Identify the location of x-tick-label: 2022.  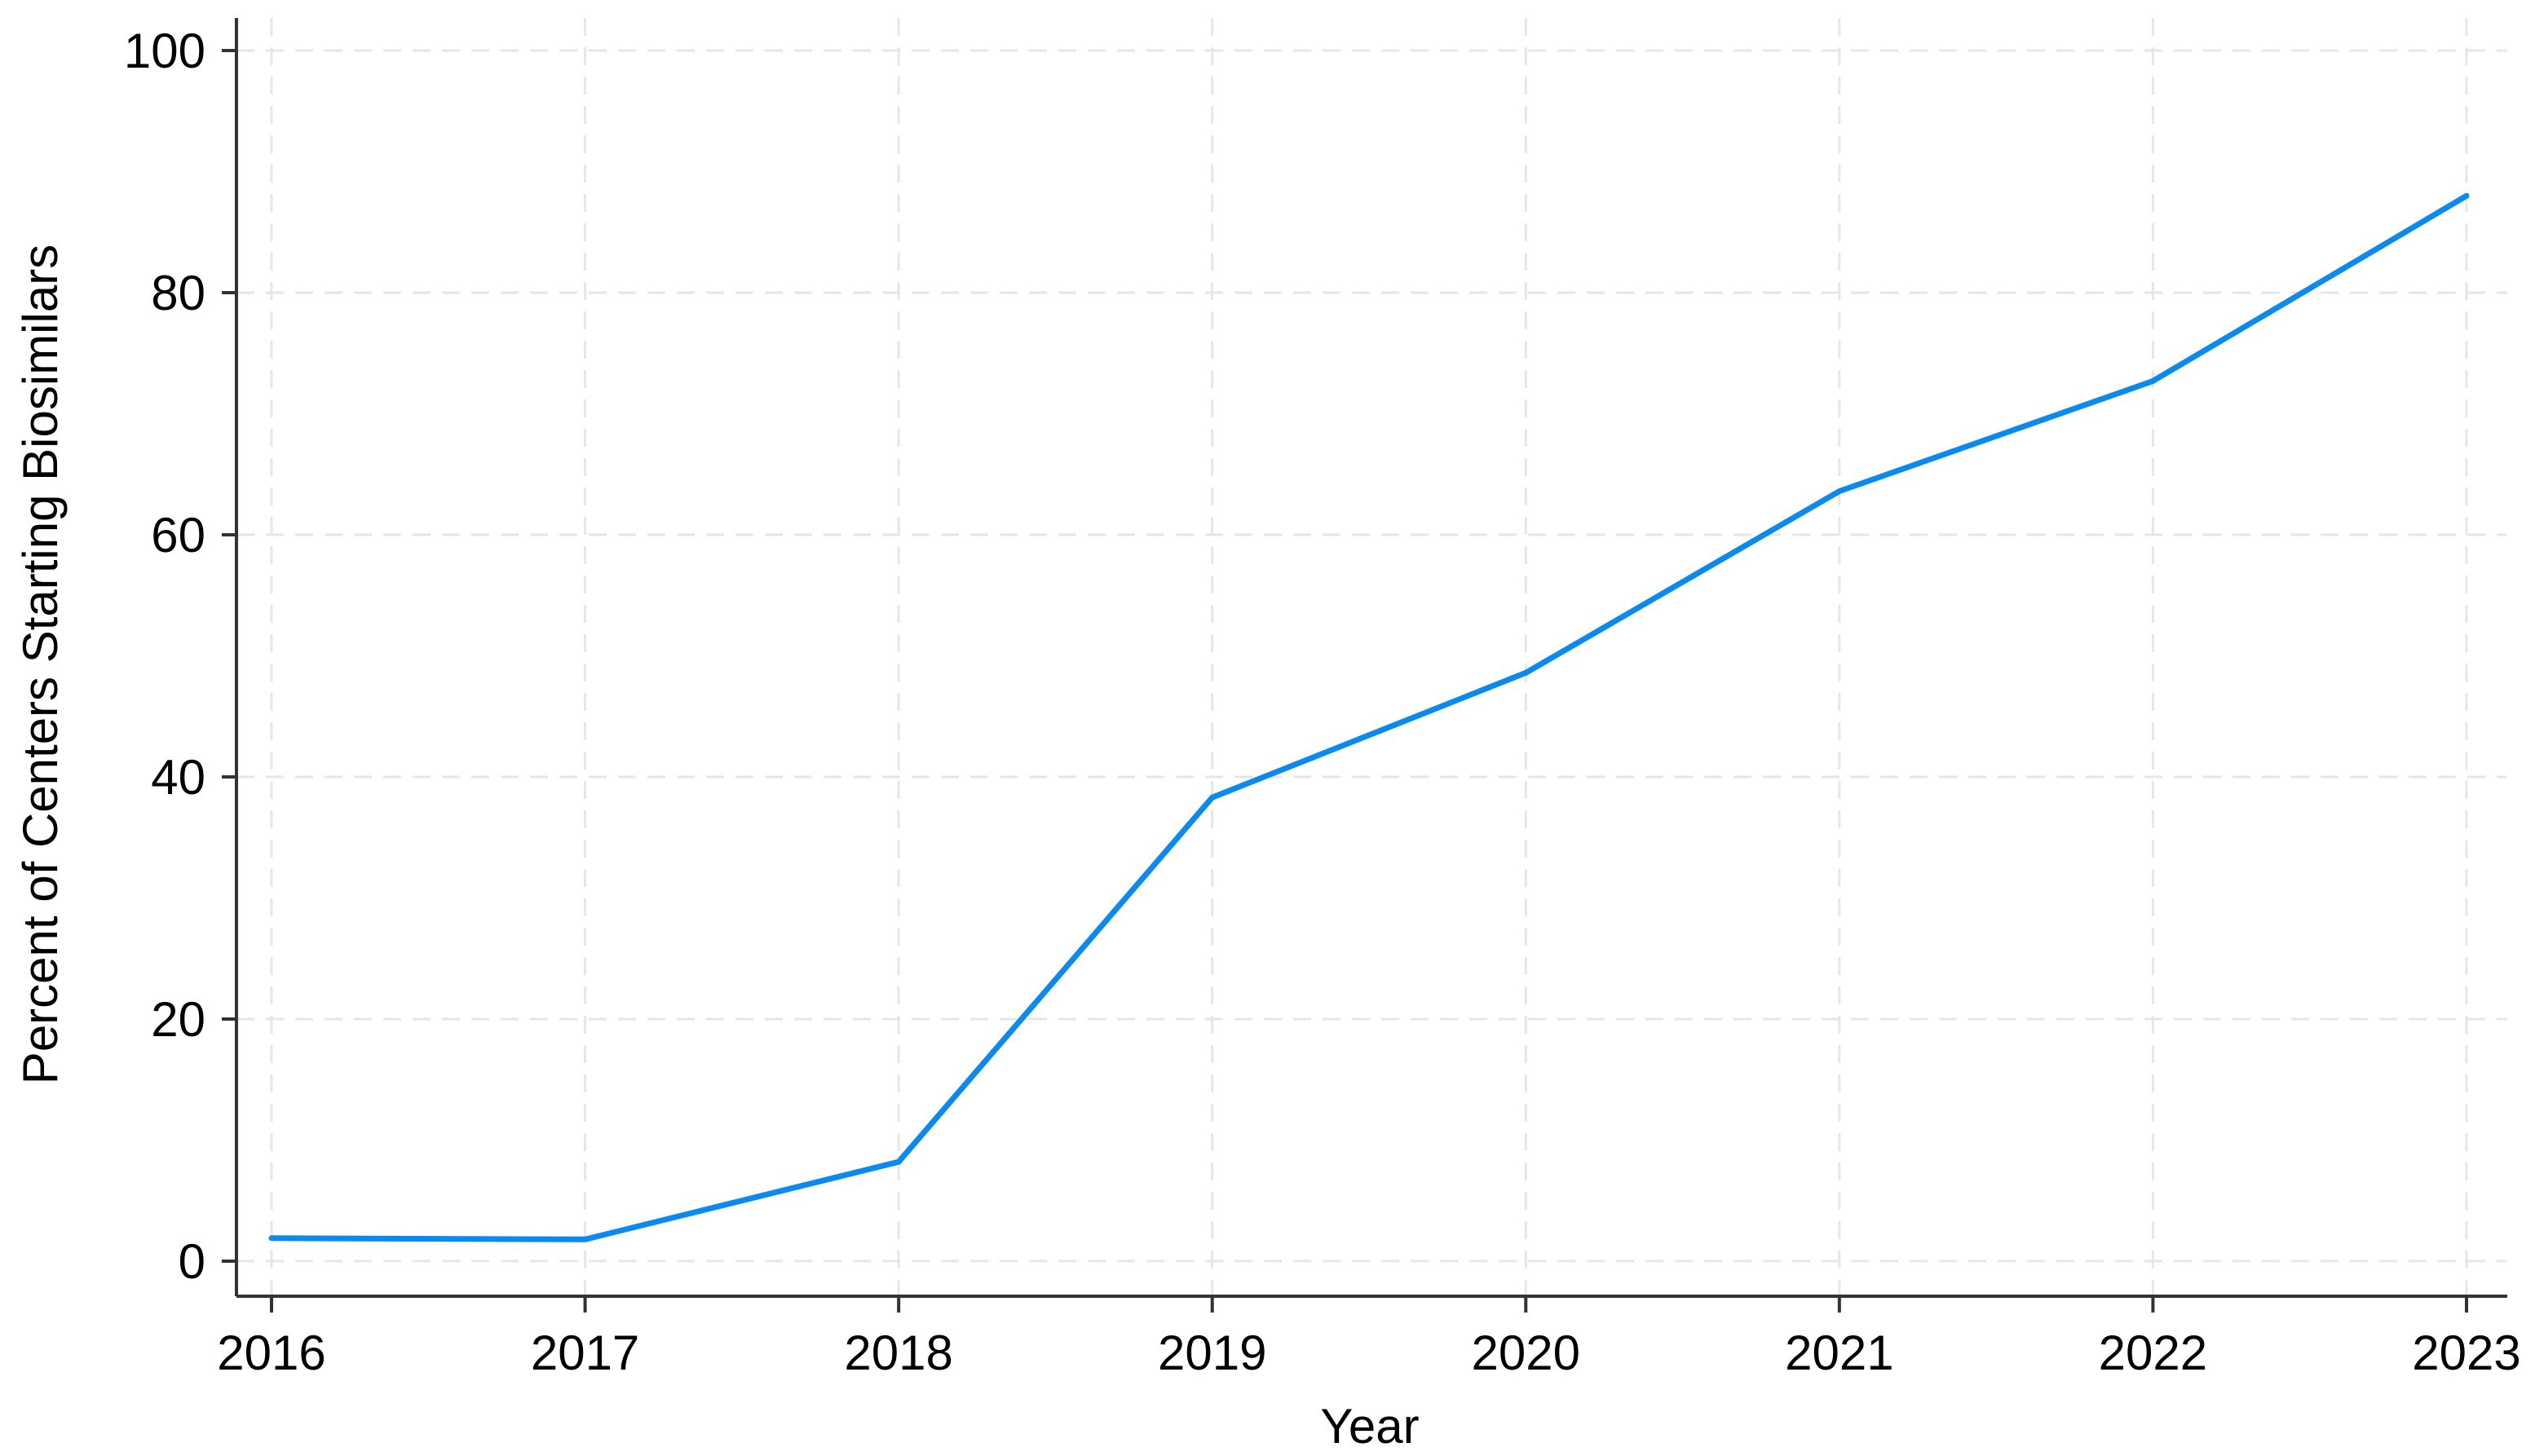
(2153, 1353).